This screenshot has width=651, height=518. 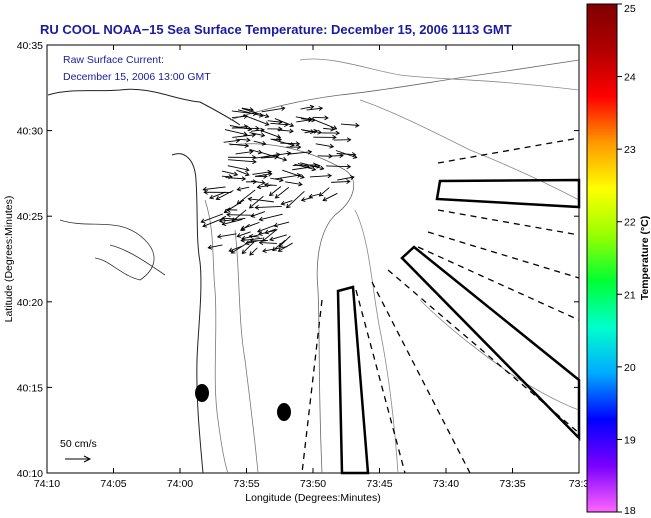 I want to click on inner-shore, so click(x=112, y=250).